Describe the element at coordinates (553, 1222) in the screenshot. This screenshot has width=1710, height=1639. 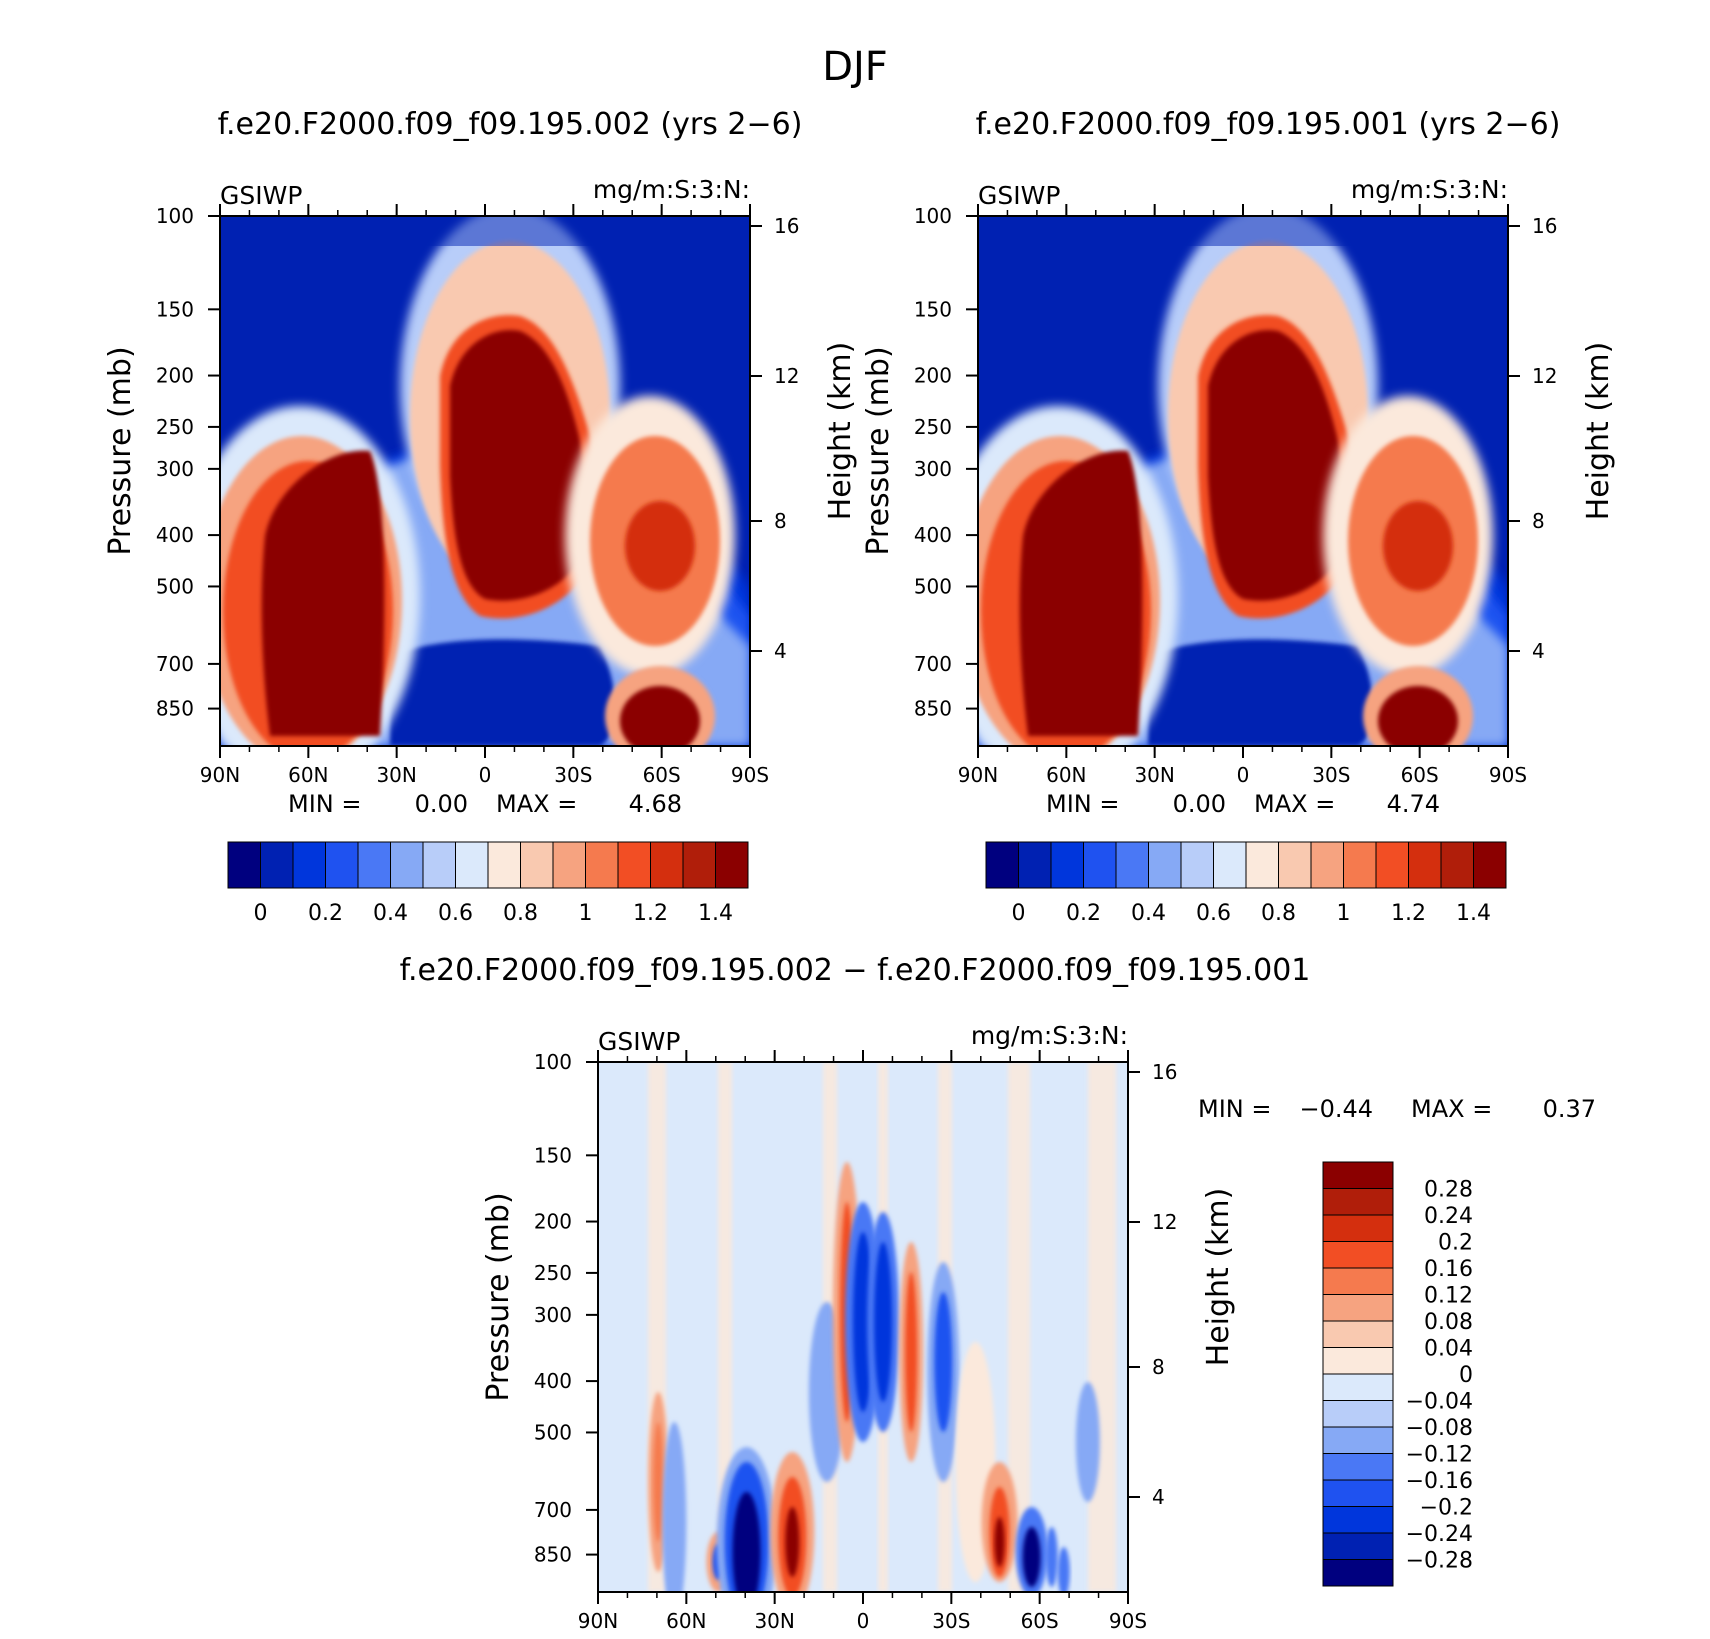
I see `y-tick-label: 200` at that location.